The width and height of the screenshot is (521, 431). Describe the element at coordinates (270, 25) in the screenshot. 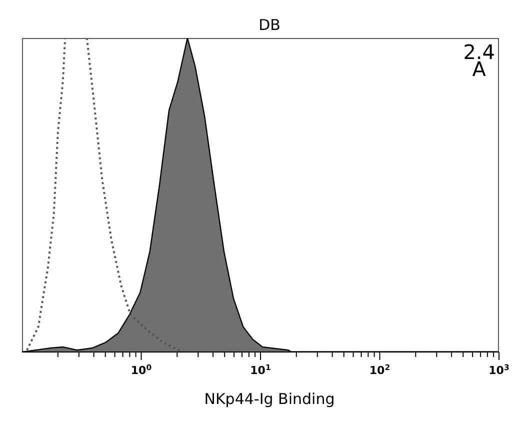

I see `chart-title: DB` at that location.